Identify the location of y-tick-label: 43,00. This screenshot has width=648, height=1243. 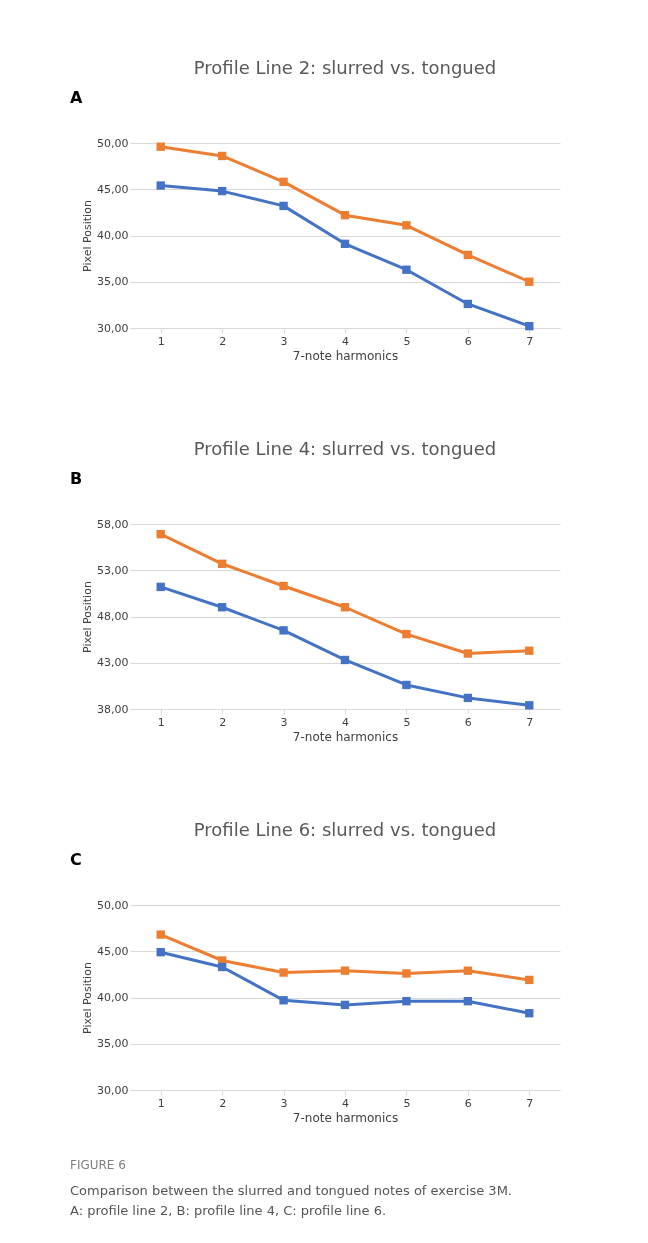
(113, 663).